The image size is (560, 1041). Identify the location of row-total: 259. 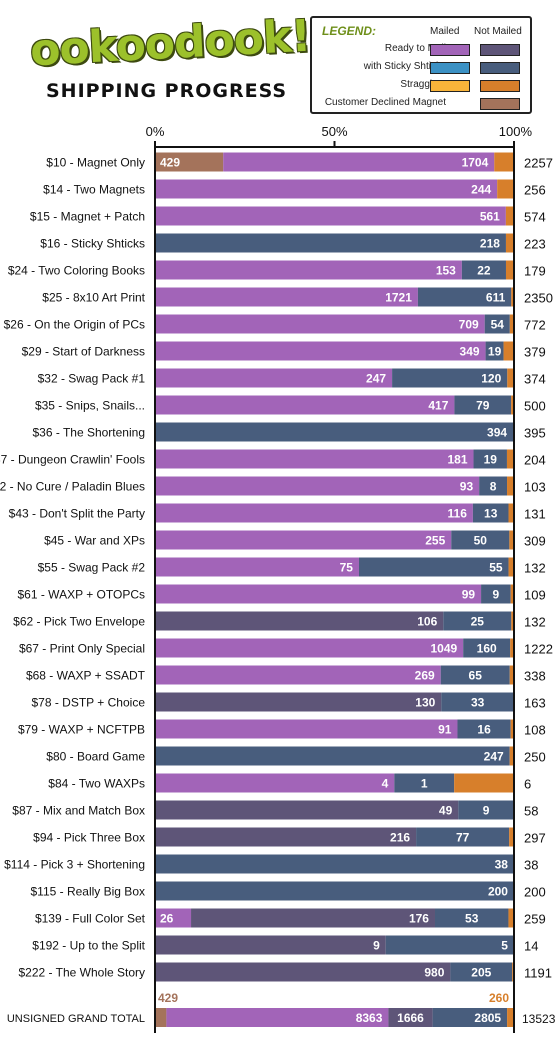
(535, 919).